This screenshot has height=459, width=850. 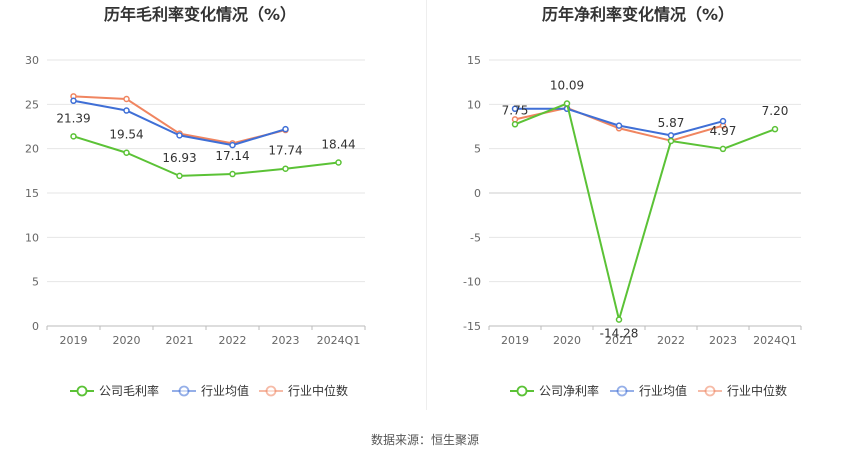 What do you see at coordinates (285, 151) in the screenshot?
I see `data-label: 17.74` at bounding box center [285, 151].